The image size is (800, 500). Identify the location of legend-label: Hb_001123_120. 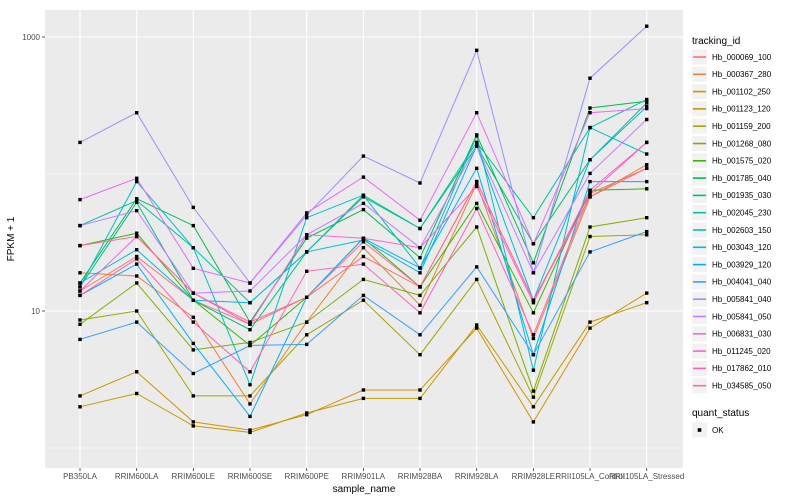
(741, 109).